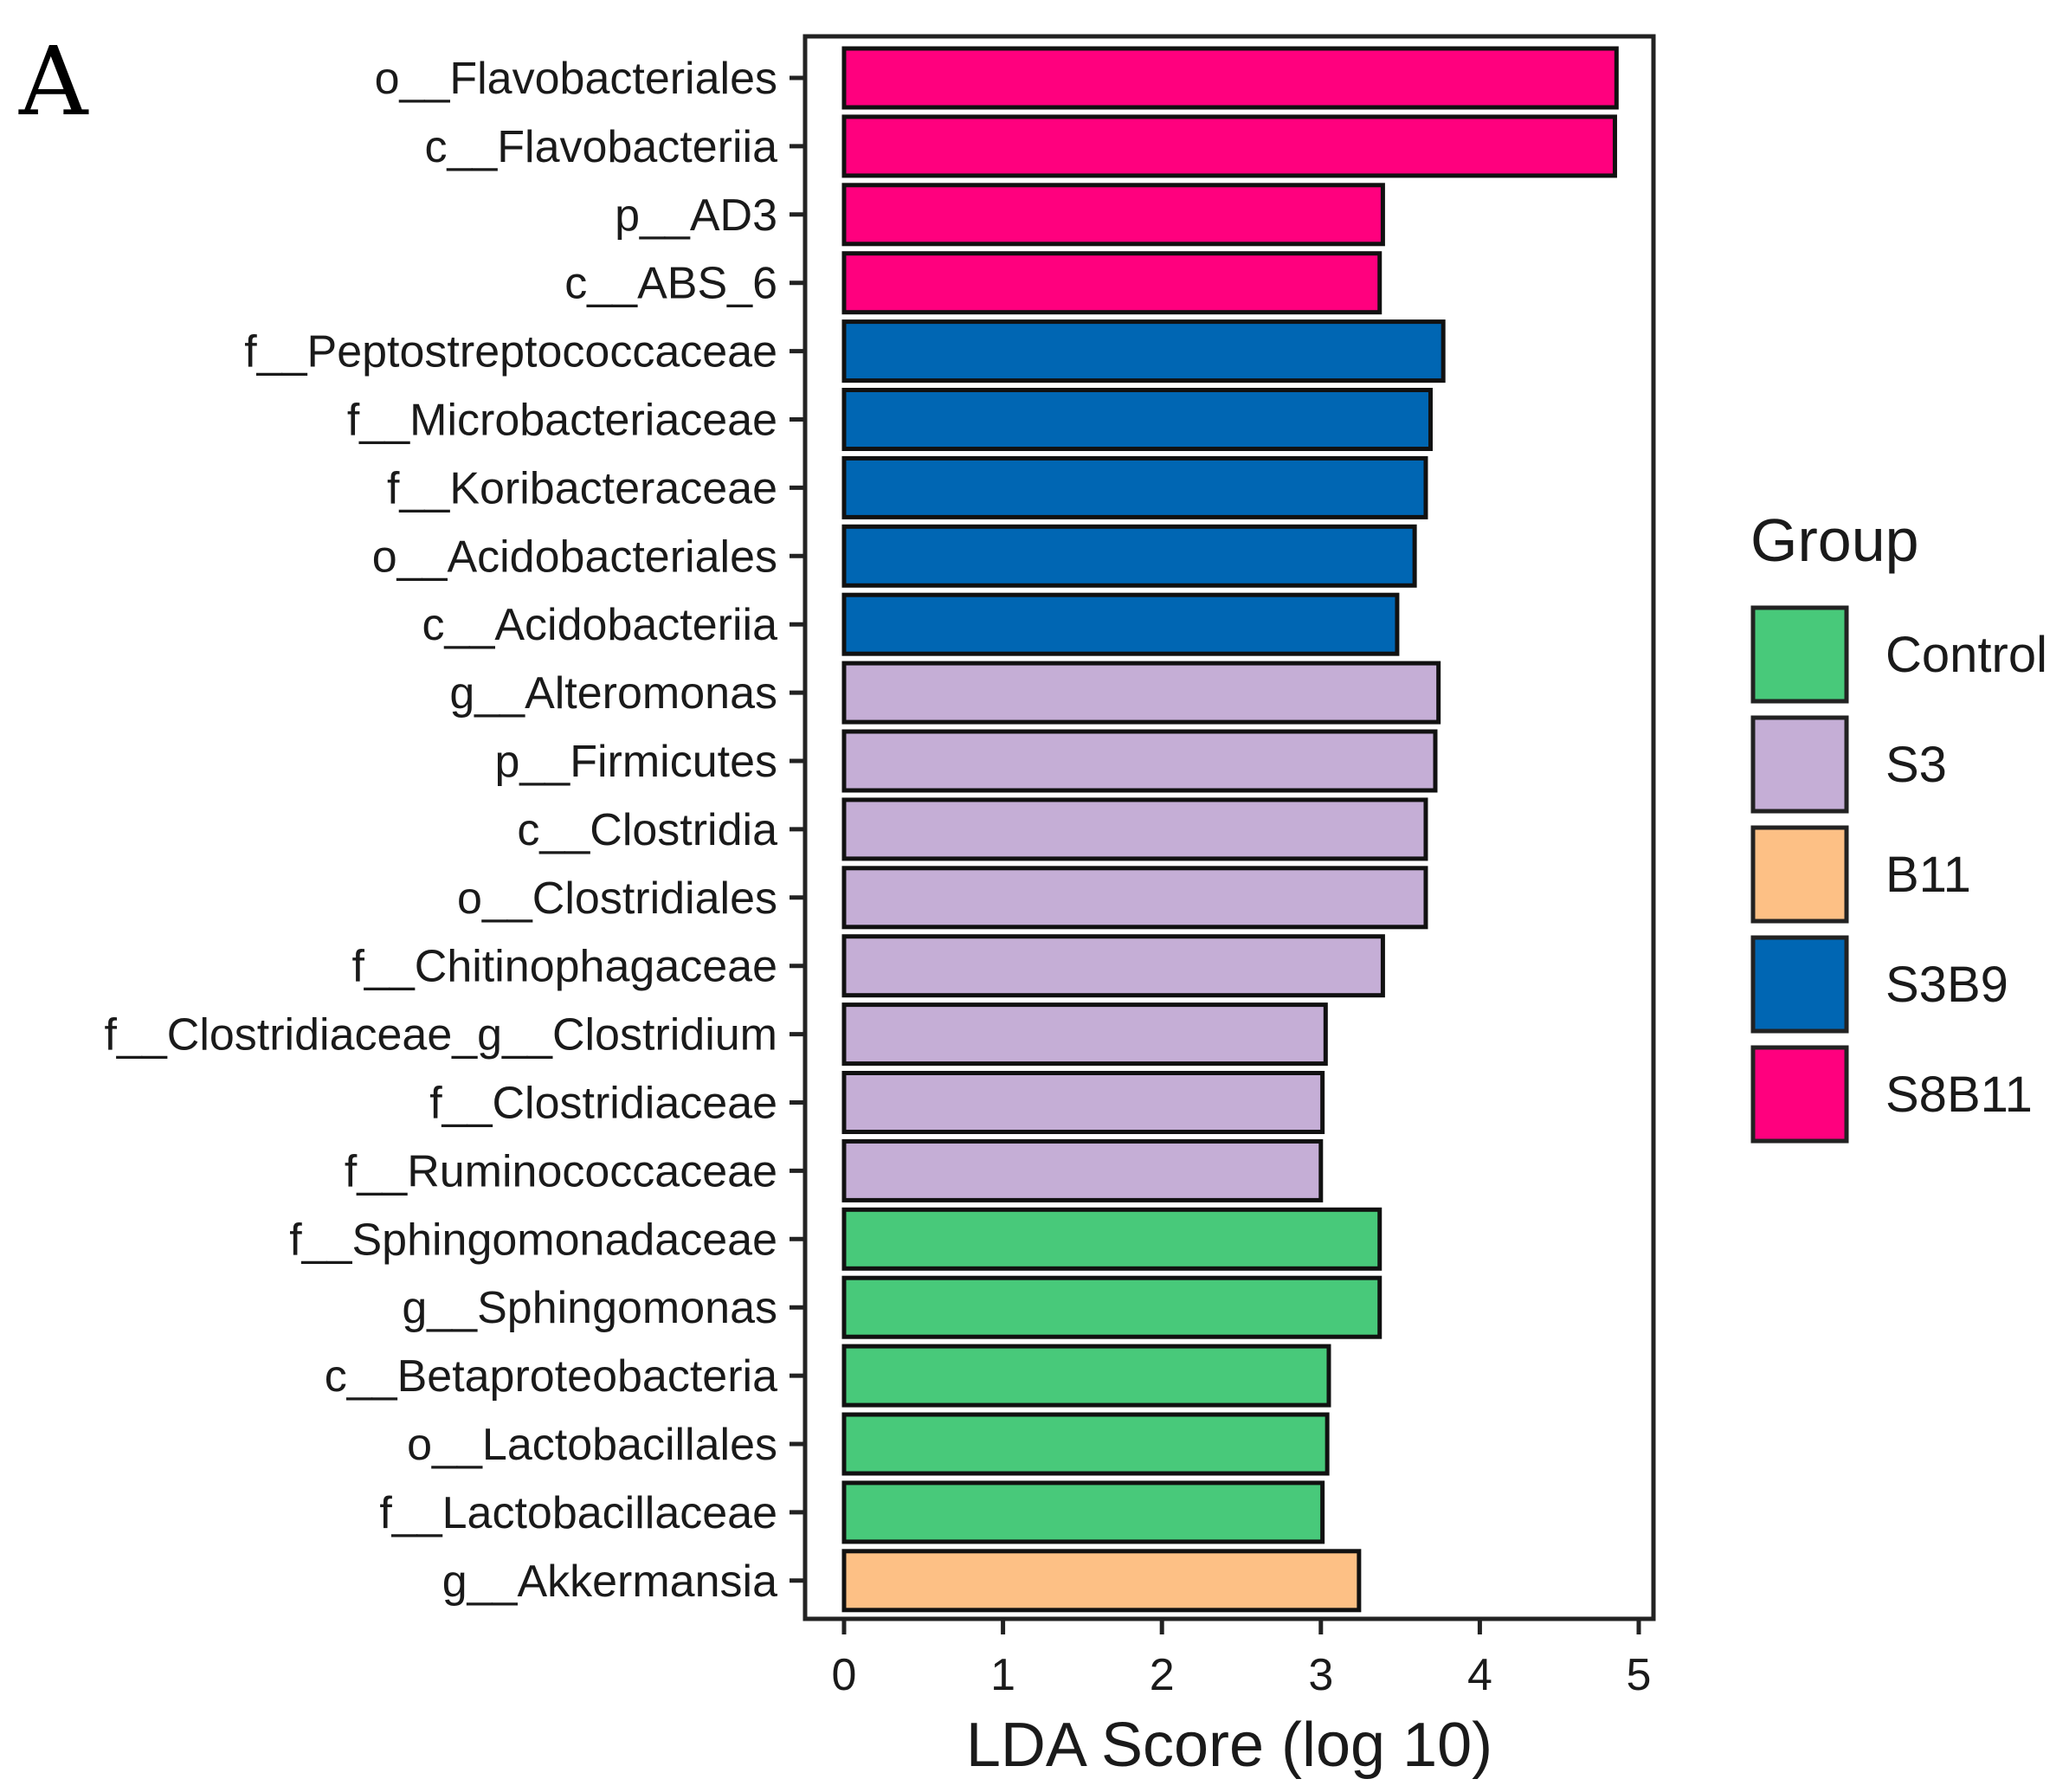 Image resolution: width=2069 pixels, height=1792 pixels. I want to click on bar-o__Acidobacteriales, so click(1129, 556).